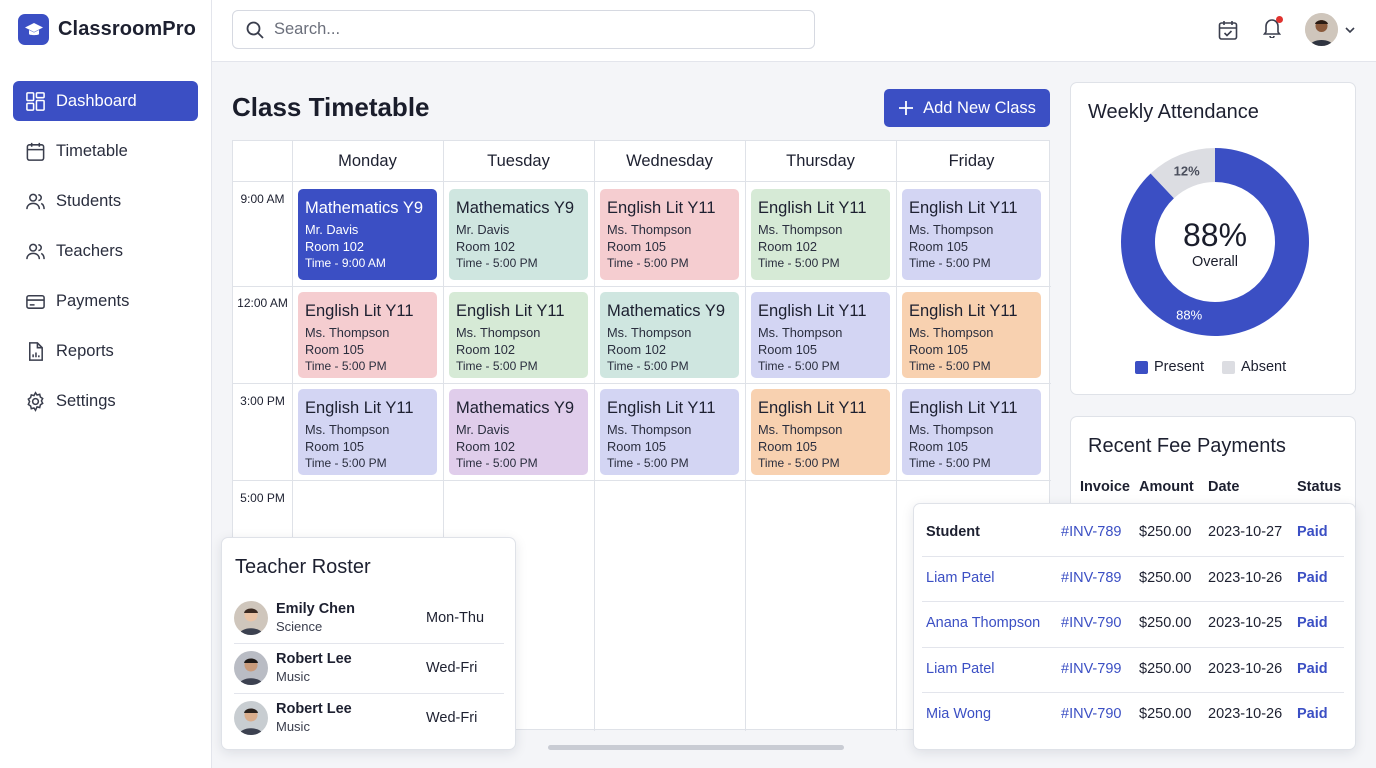 This screenshot has width=1376, height=768. I want to click on table-row: Student #INV-789 $250.00 2023-10-27 Paid, so click(1133, 532).